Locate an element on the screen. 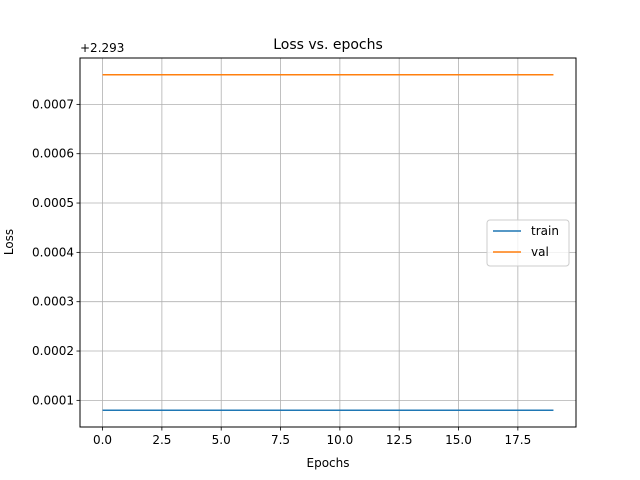  y-offset-label: +2.293 is located at coordinates (102, 48).